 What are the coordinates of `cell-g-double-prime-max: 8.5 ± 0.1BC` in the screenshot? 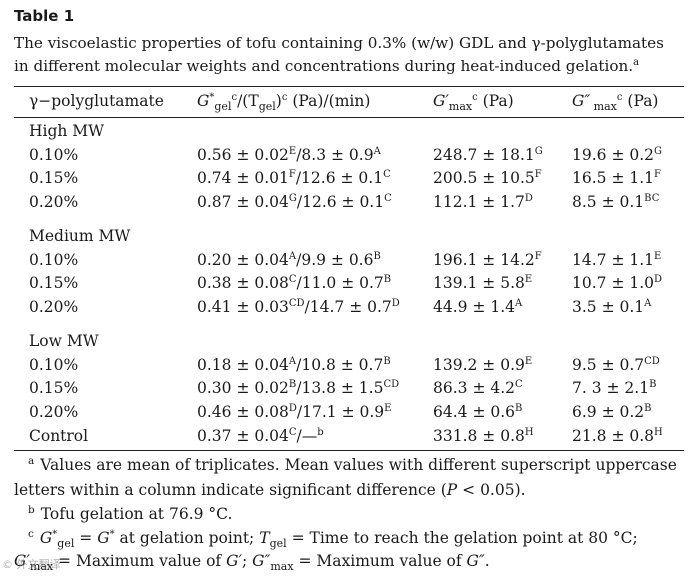 It's located at (616, 202).